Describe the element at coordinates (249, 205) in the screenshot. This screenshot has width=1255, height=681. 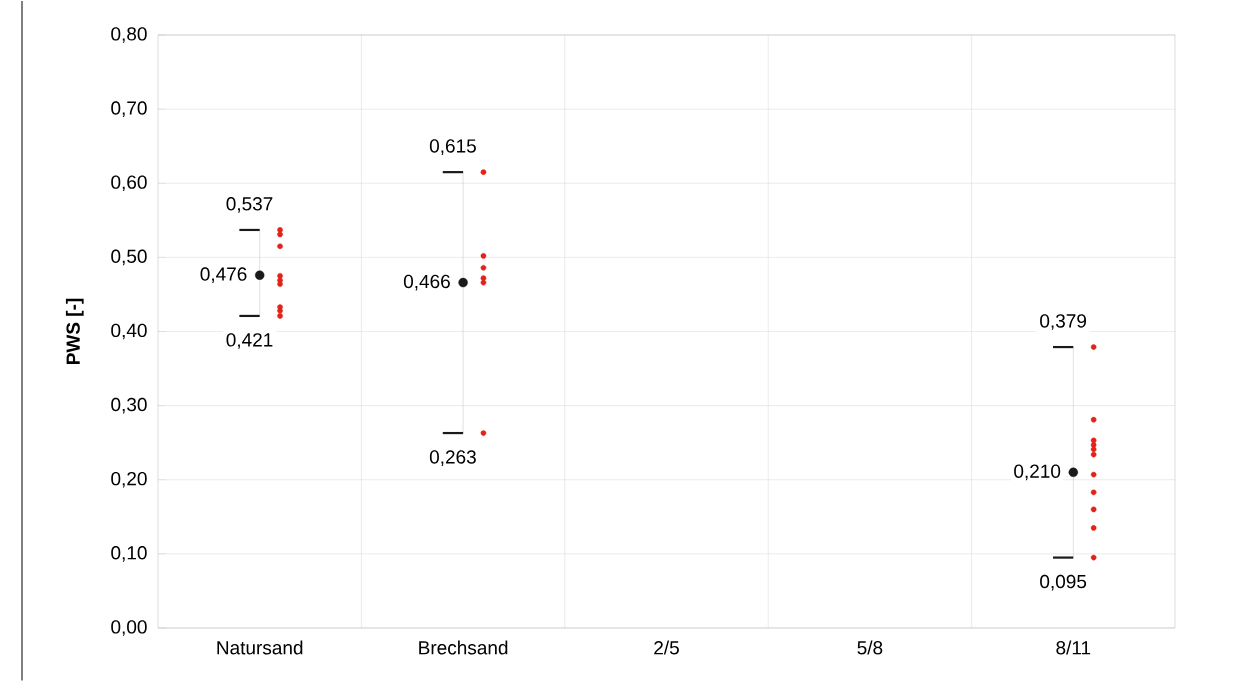
I see `annotation: 0,537` at that location.